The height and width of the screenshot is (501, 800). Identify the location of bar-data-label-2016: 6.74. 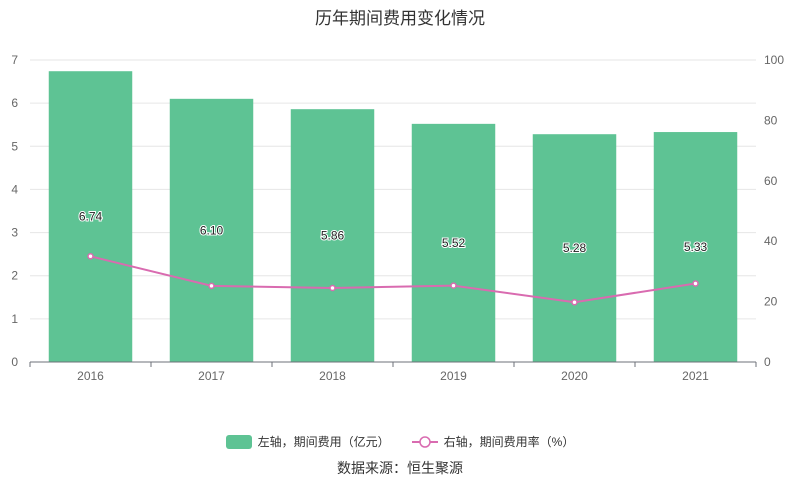
(91, 217).